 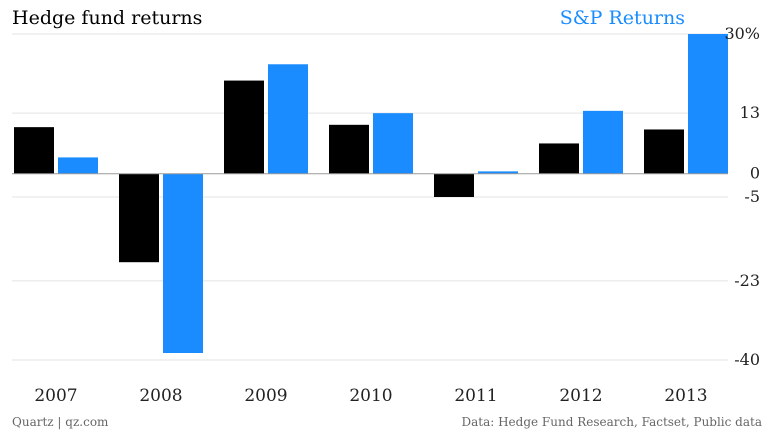 I want to click on bar-sp-2007, so click(x=78, y=165).